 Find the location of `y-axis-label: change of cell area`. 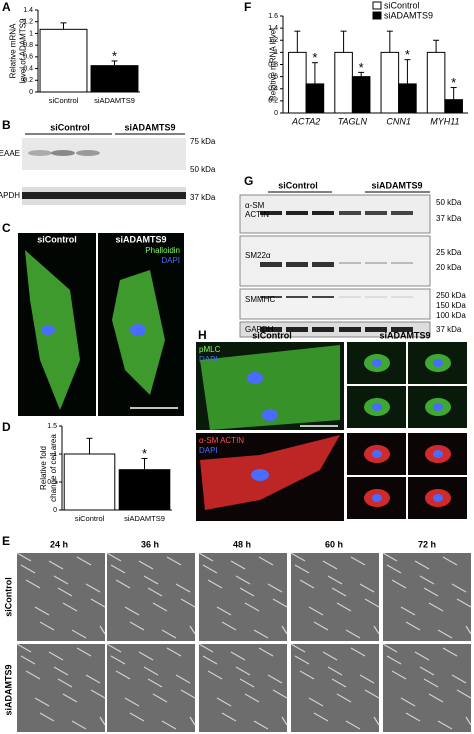

y-axis-label: change of cell area is located at coordinates (53, 468).